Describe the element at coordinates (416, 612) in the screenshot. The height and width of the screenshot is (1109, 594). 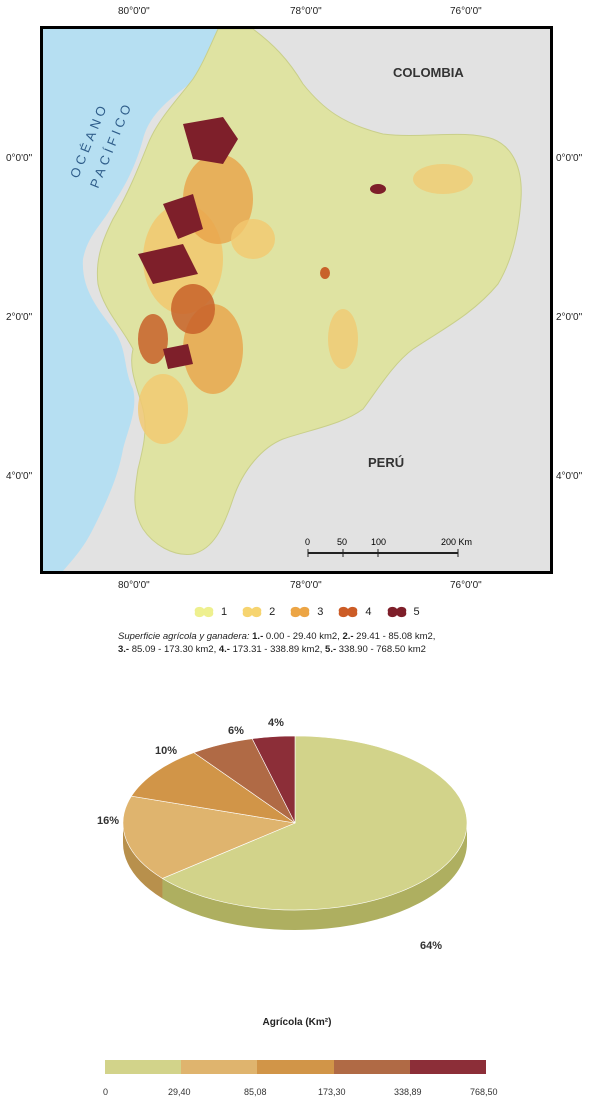
I see `legend-label-5: 5` at that location.